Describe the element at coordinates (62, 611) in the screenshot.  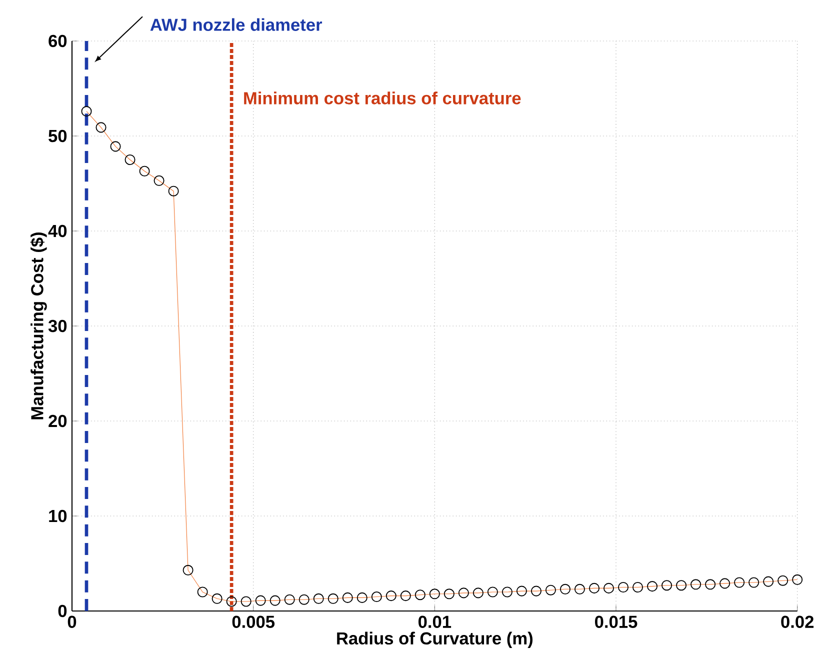
I see `y-tick-label: 0` at that location.